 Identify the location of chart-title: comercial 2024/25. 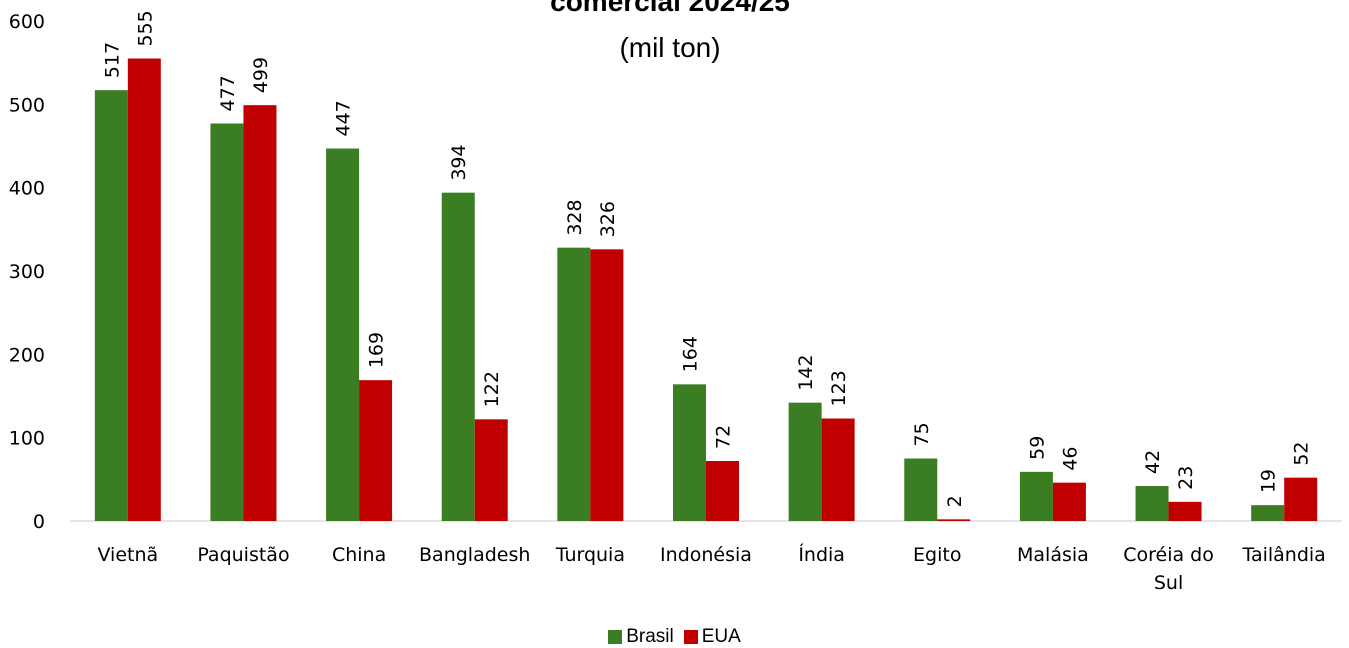
(670, 8).